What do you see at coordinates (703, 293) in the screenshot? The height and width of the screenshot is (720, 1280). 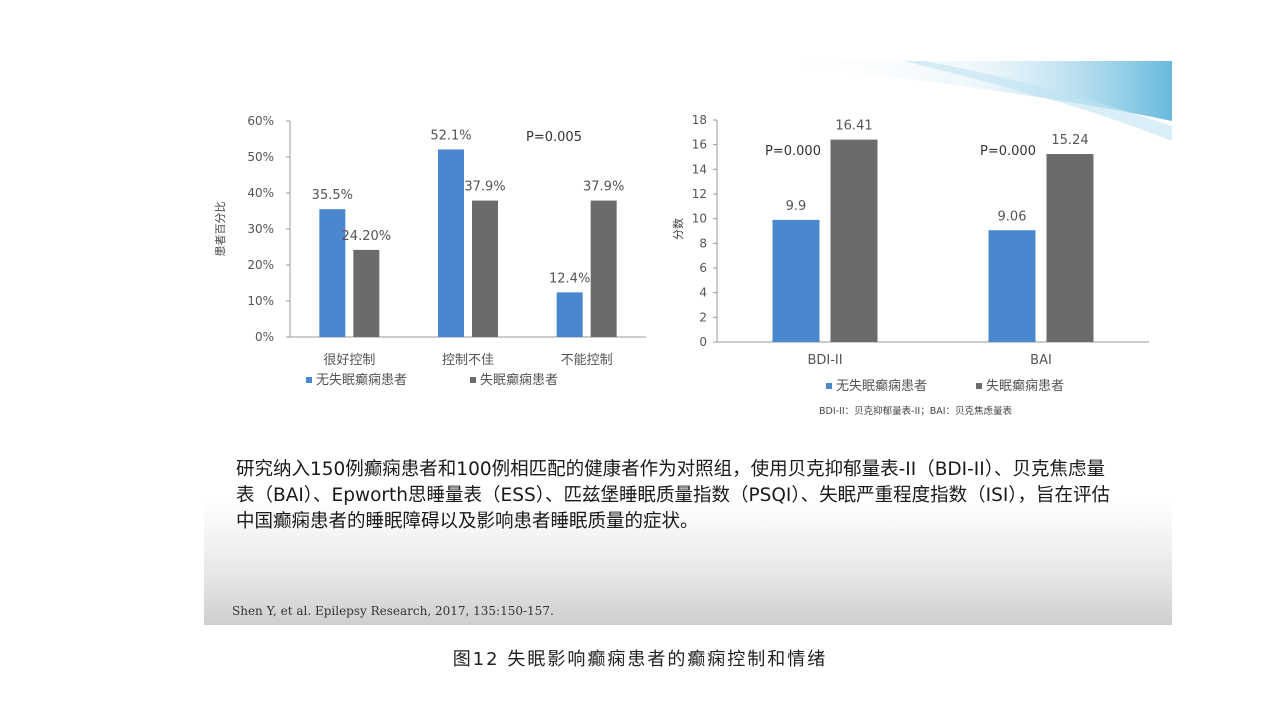 I see `right-y-tick-label: 4` at bounding box center [703, 293].